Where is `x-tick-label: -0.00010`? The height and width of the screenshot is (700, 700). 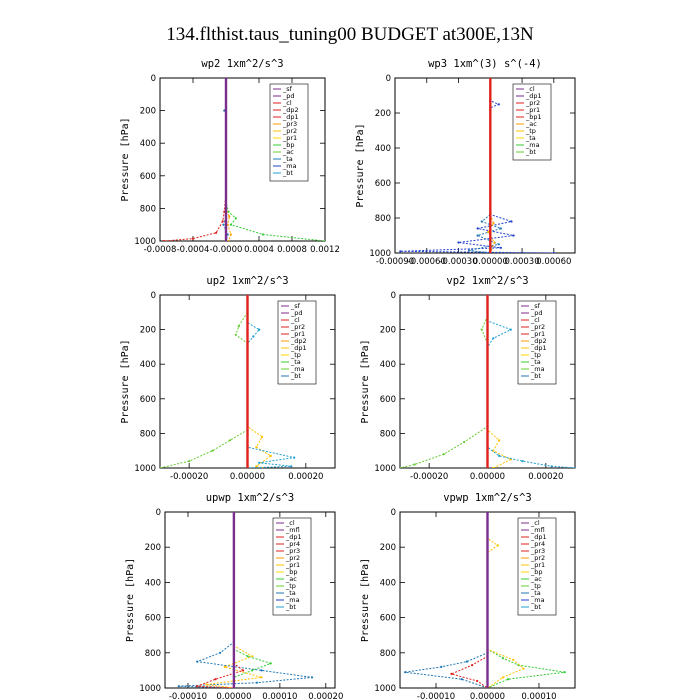
x-tick-label: -0.00010 is located at coordinates (188, 696).